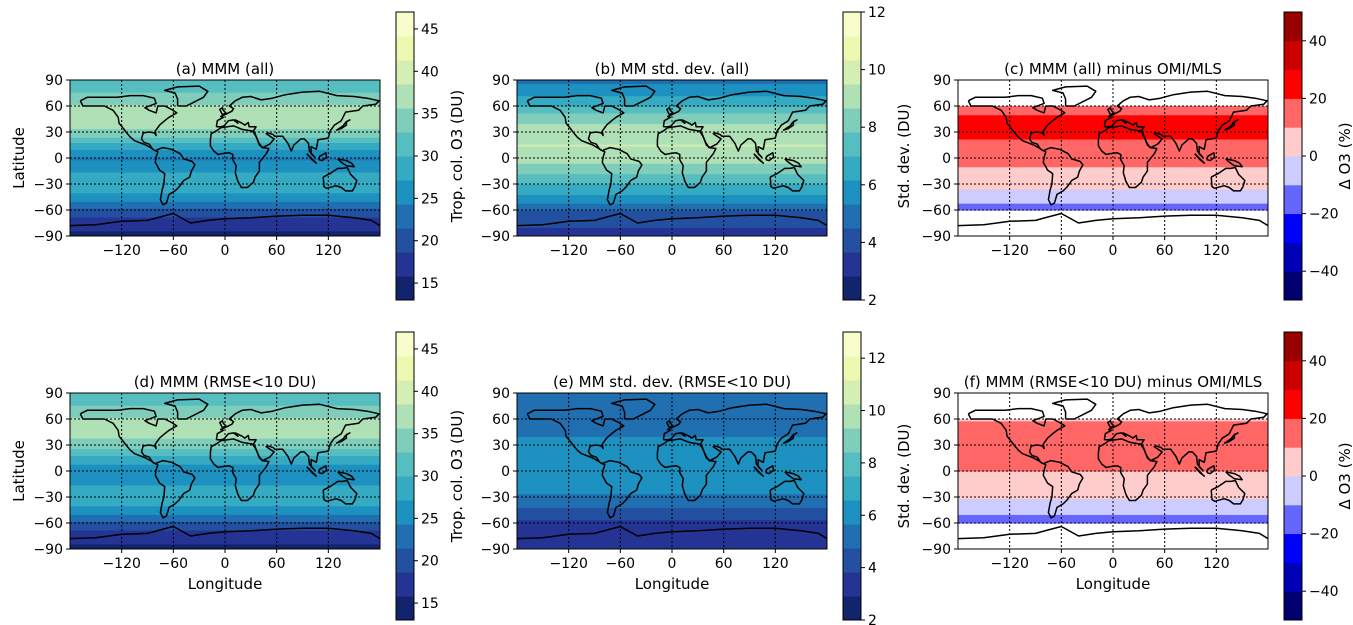 The height and width of the screenshot is (625, 1353). Describe the element at coordinates (1324, 535) in the screenshot. I see `colorbar-tick-label: −20` at that location.